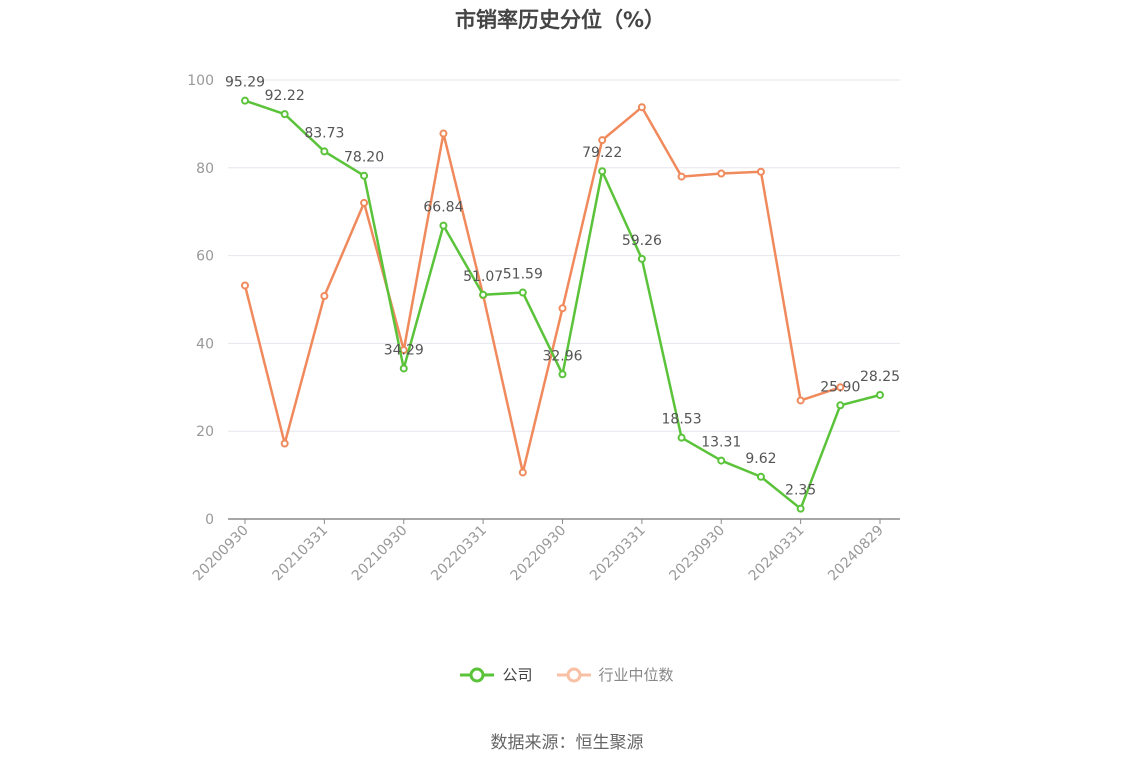  What do you see at coordinates (496, 674) in the screenshot?
I see `legend-item-company: 公司` at bounding box center [496, 674].